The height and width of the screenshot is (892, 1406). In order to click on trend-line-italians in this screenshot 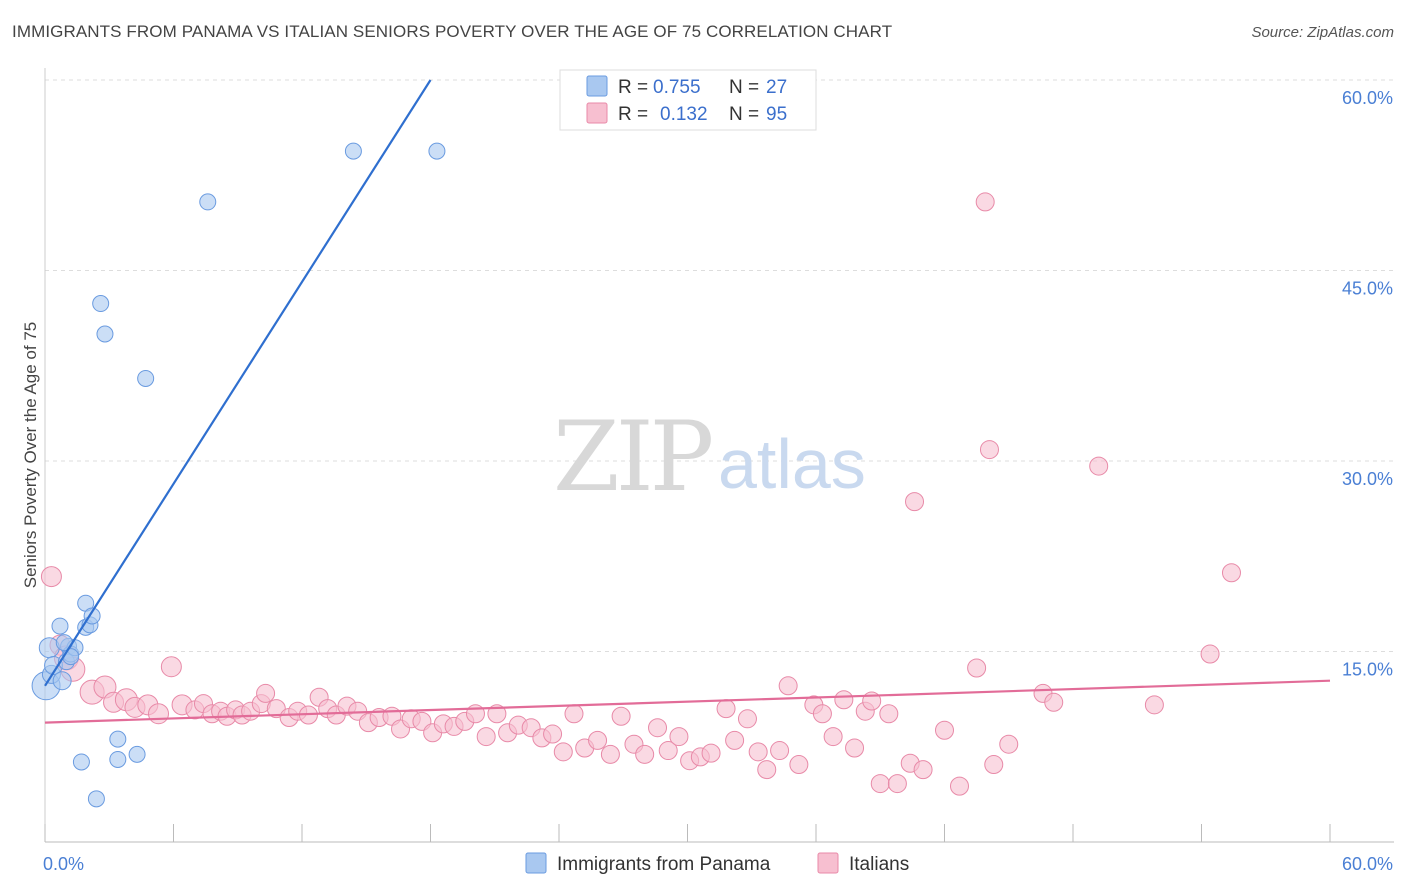, I will do `click(687, 701)`.